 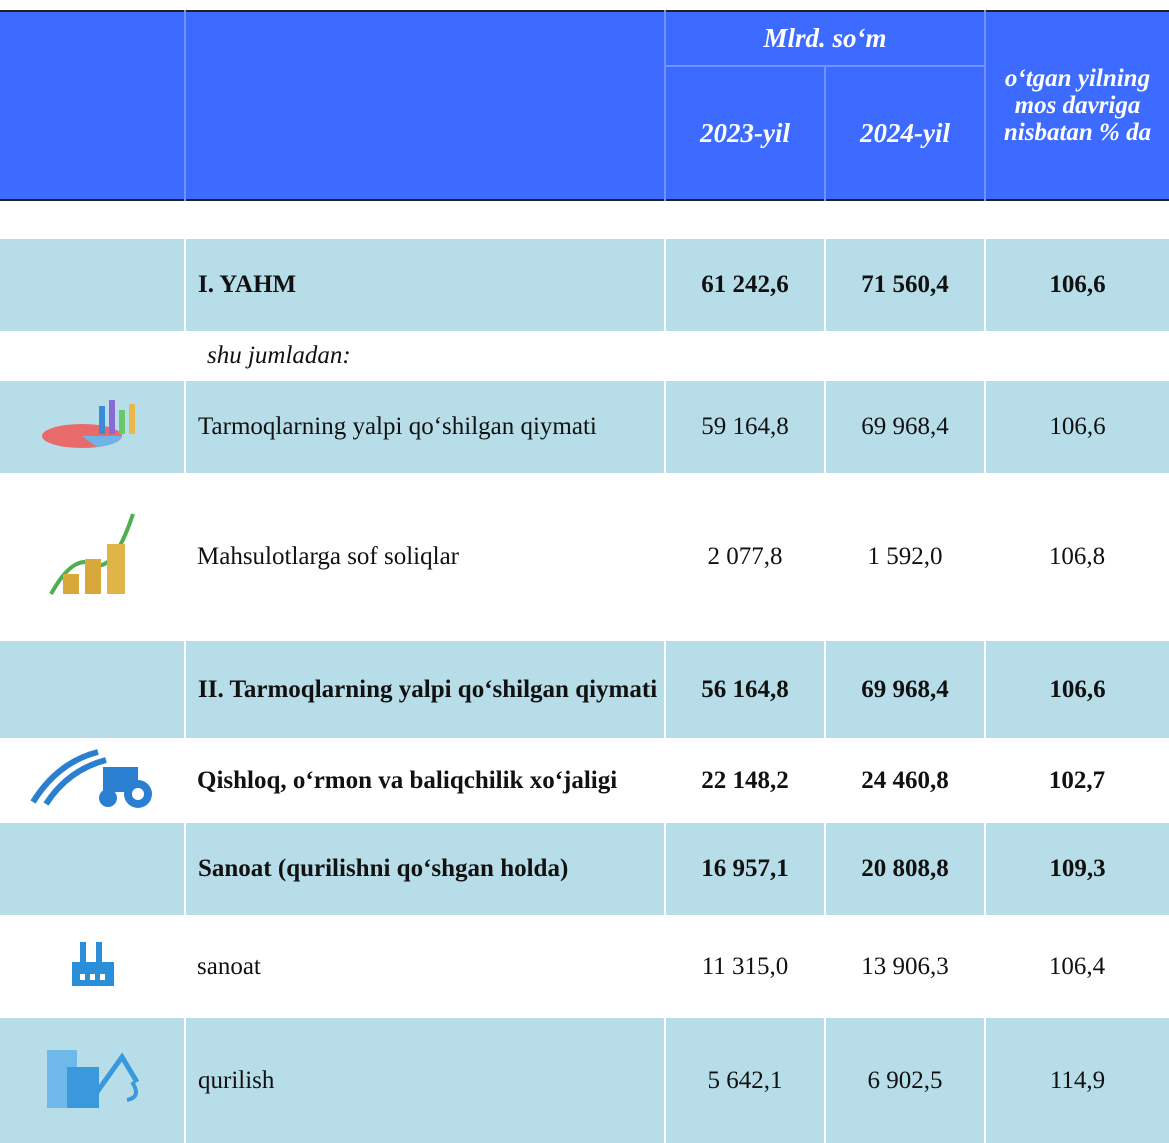 I want to click on row-label: Tarmoqlarning yalpi qo‘shilgan qiymati, so click(x=424, y=427).